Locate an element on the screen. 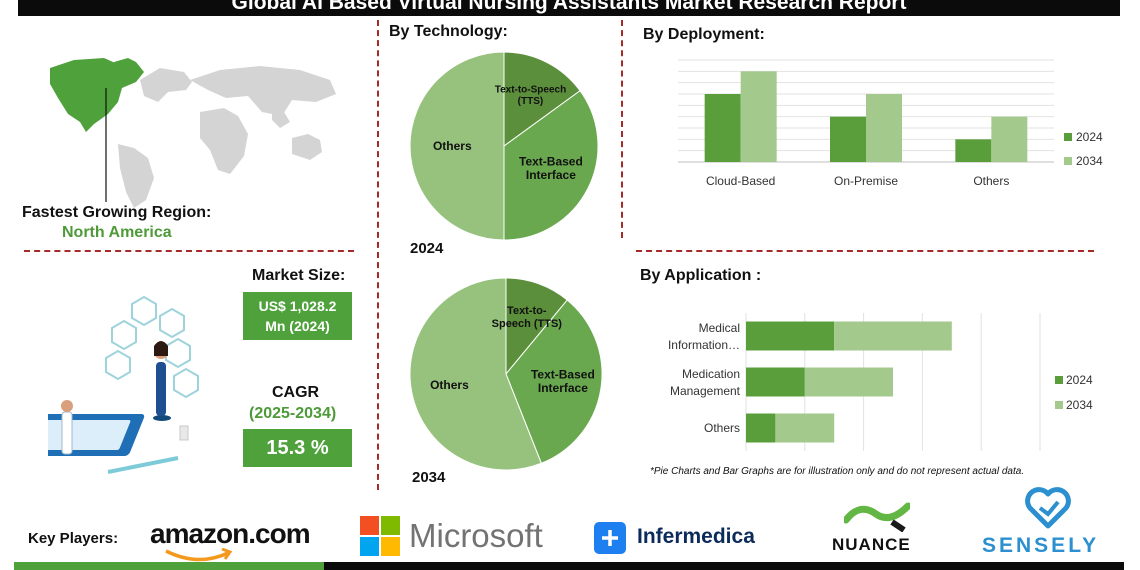 This screenshot has height=570, width=1140. nuance-wave-icon is located at coordinates (877, 517).